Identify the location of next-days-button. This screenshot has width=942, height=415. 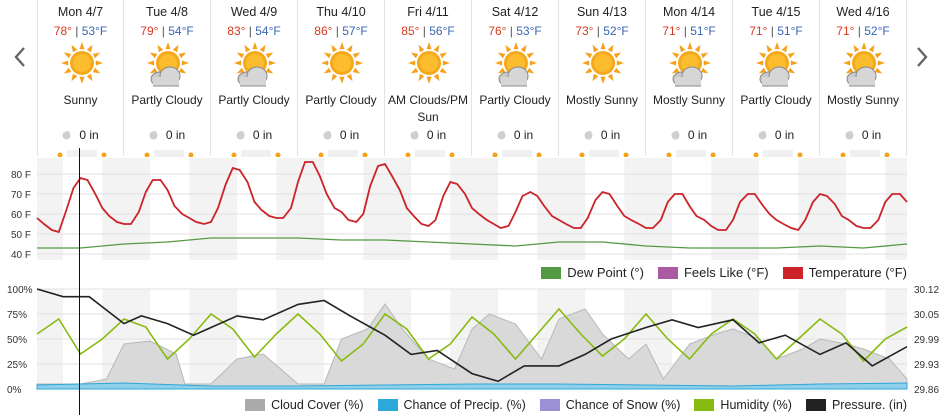
(922, 57).